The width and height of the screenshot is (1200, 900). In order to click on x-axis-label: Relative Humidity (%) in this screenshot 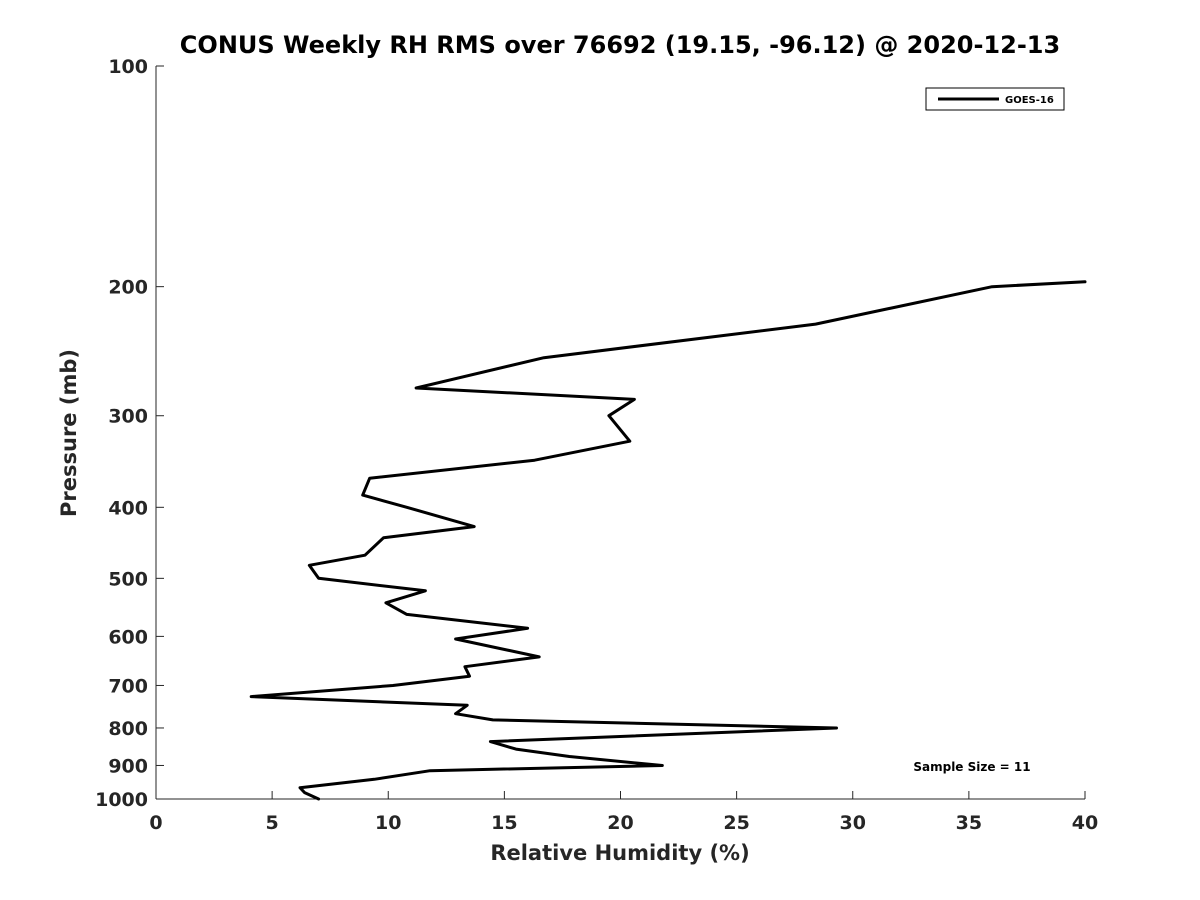, I will do `click(619, 853)`.